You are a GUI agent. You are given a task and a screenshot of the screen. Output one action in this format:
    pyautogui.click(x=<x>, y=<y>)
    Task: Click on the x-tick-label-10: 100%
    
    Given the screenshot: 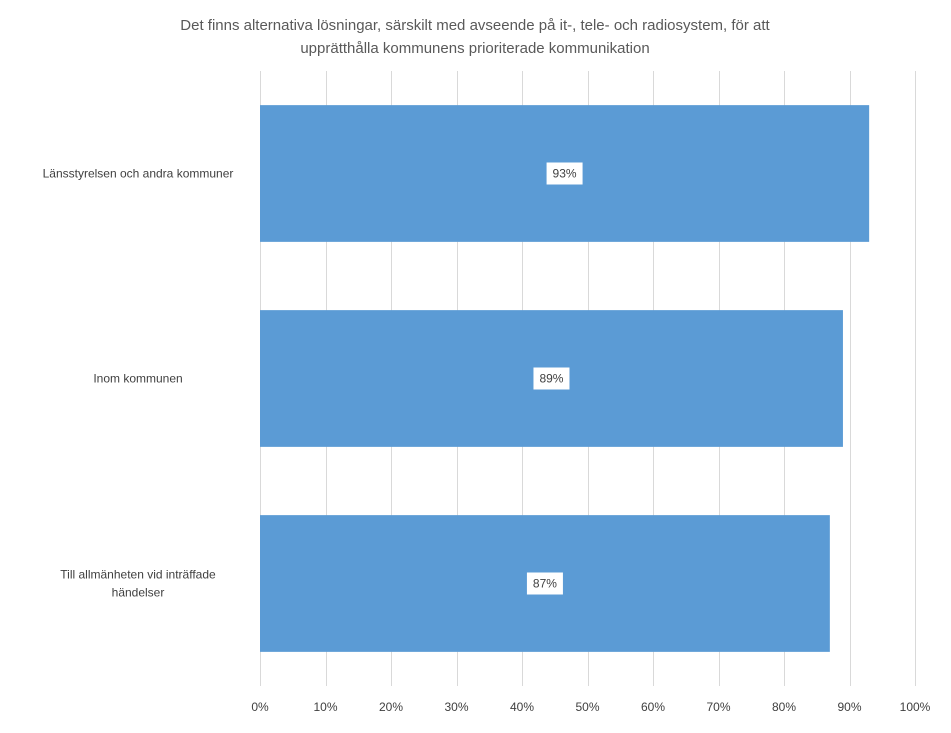 What is the action you would take?
    pyautogui.click(x=915, y=707)
    